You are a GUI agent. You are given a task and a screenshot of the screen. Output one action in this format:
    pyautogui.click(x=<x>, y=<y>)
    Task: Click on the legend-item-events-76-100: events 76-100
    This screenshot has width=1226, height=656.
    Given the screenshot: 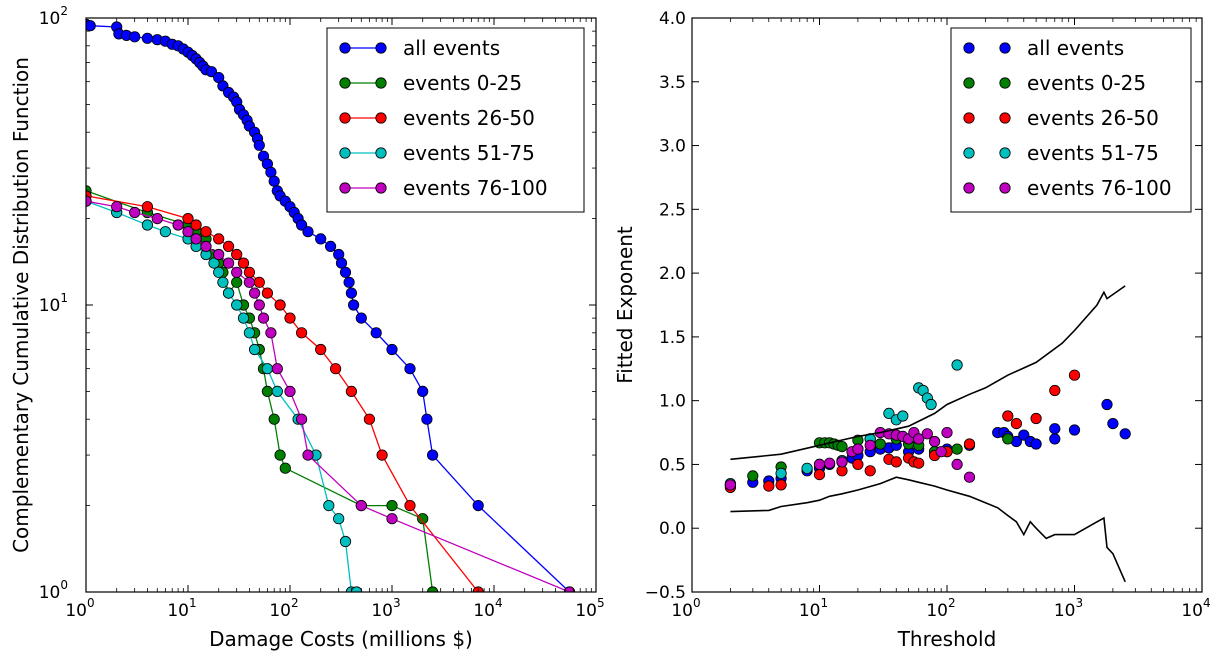 What is the action you would take?
    pyautogui.click(x=443, y=188)
    